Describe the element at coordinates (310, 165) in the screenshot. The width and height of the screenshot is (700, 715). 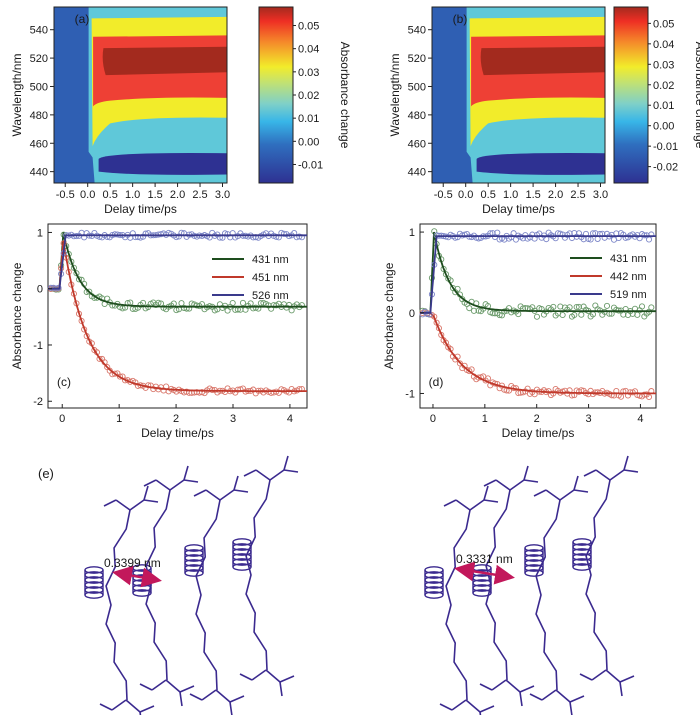
I see `colorbar-tick-label: -0.01` at that location.